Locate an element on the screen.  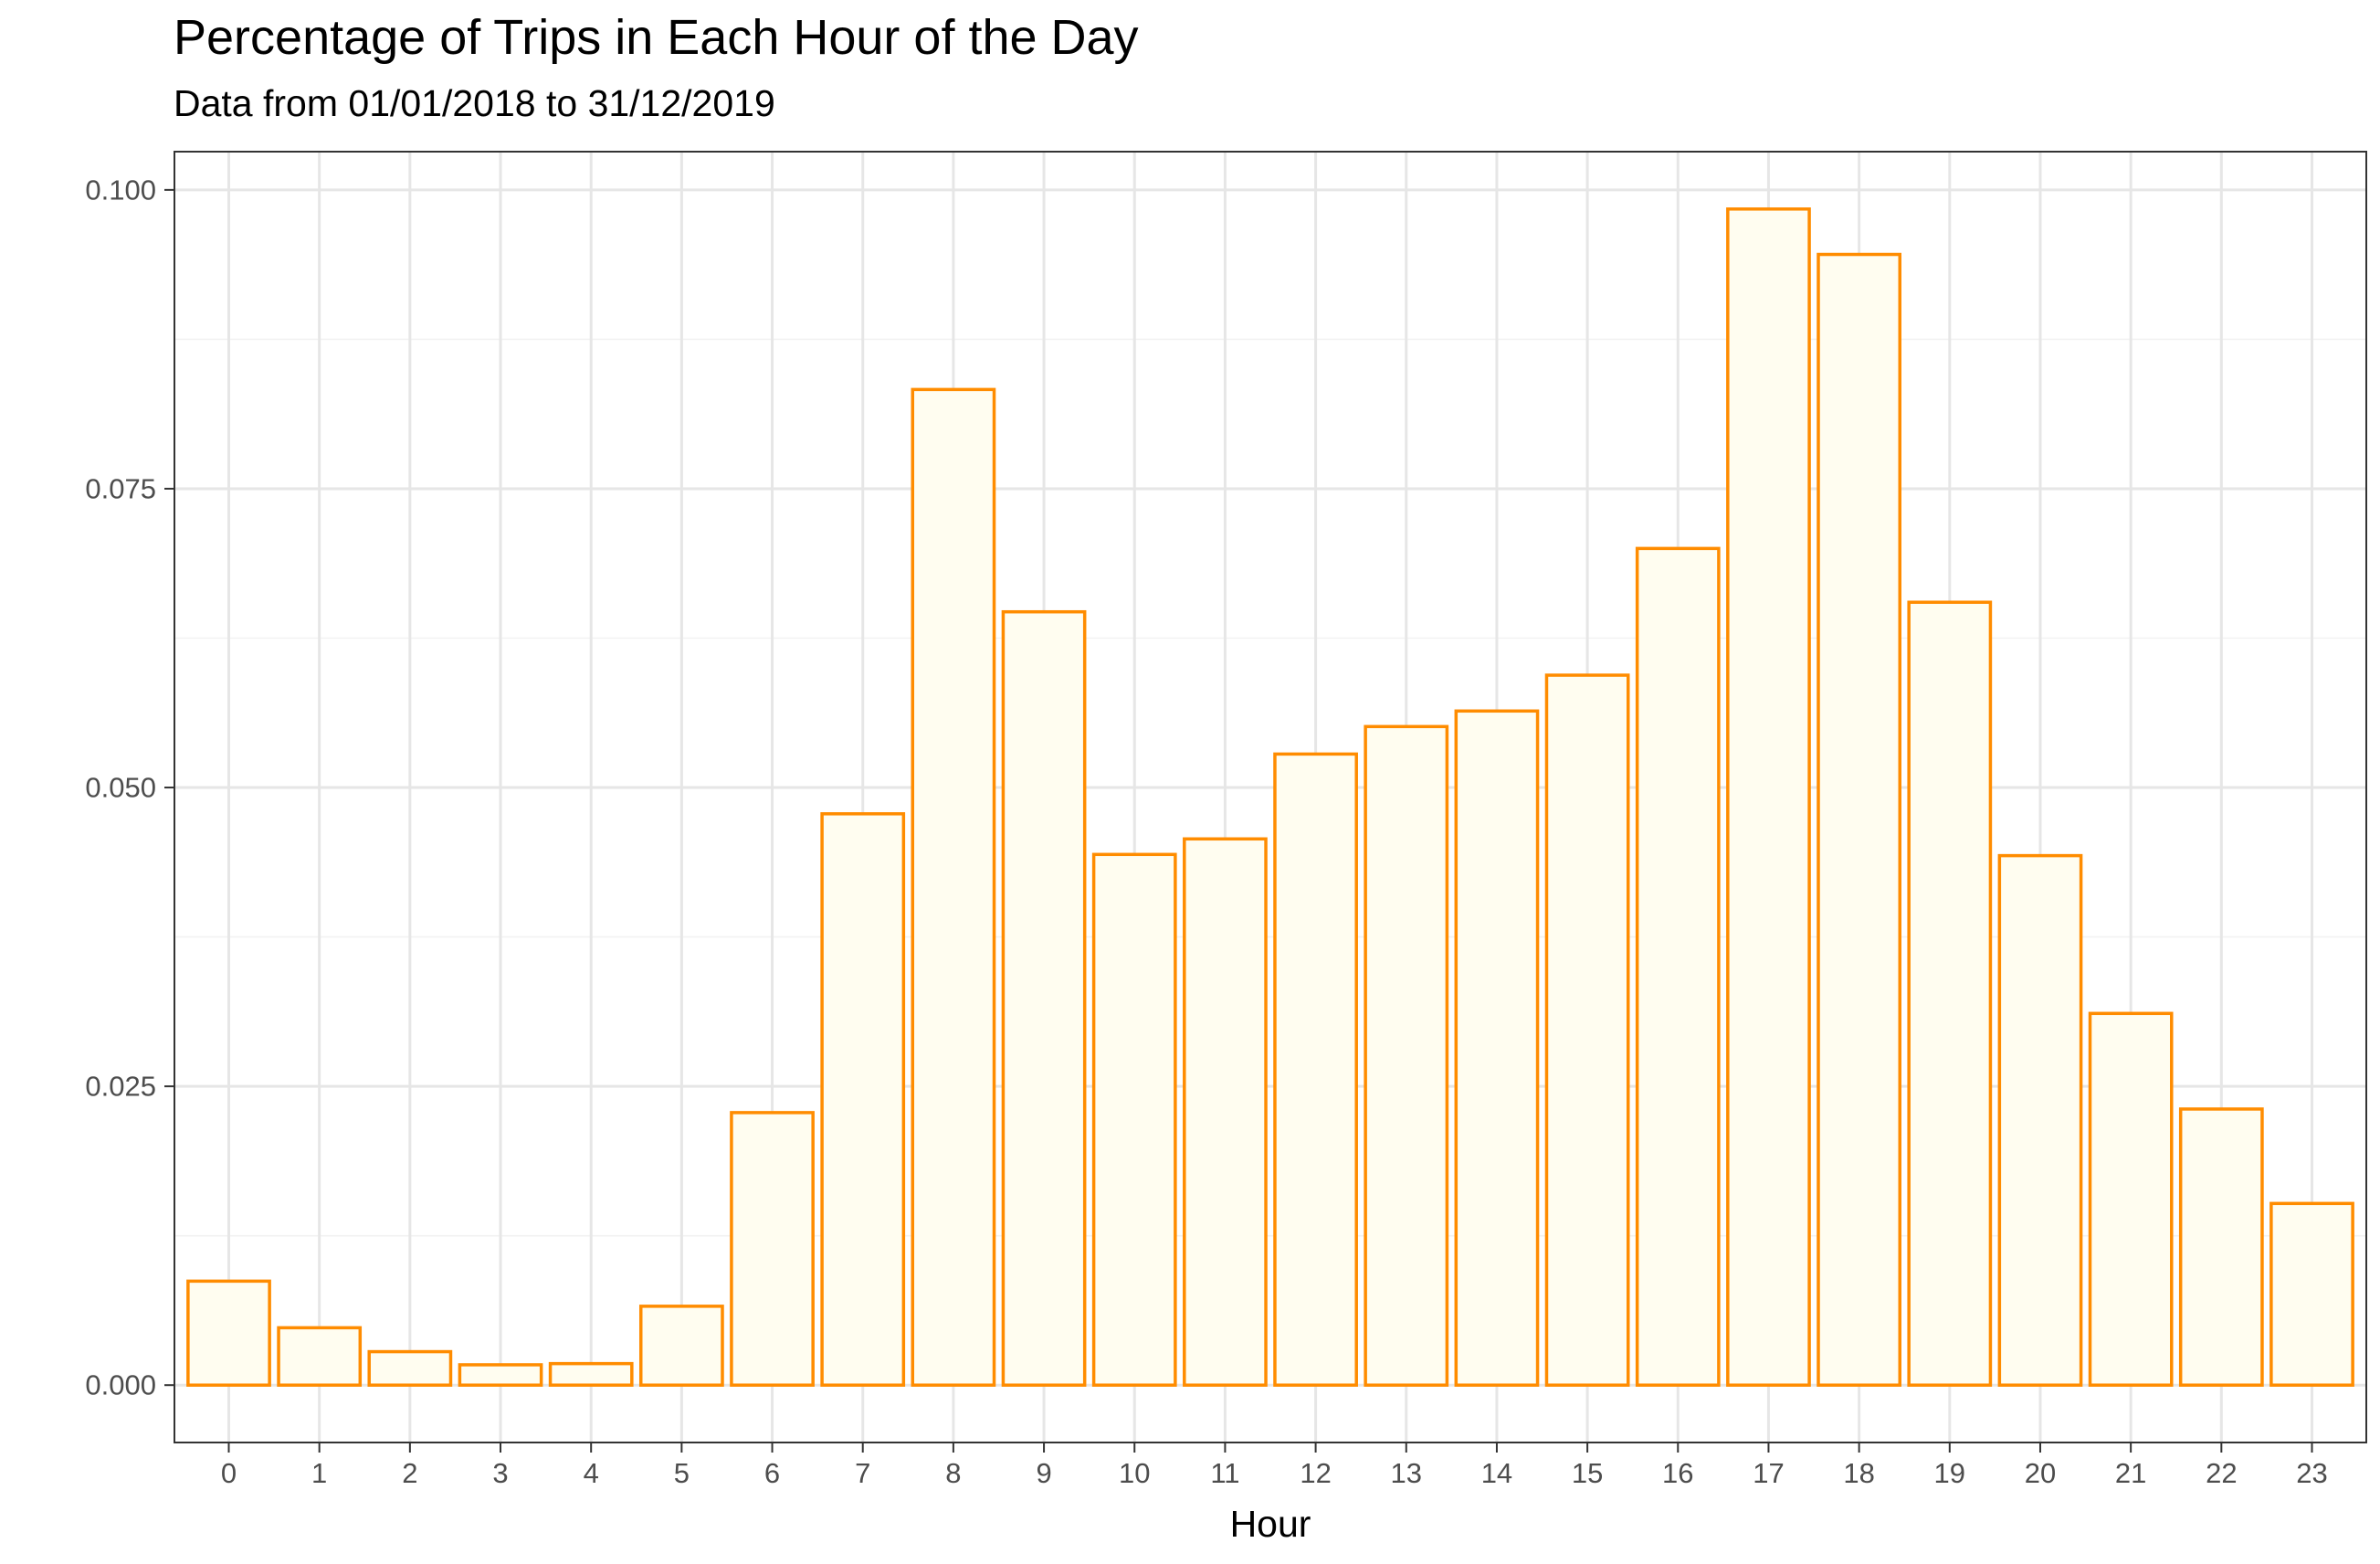
y-tick-label: 0.000 is located at coordinates (120, 1385).